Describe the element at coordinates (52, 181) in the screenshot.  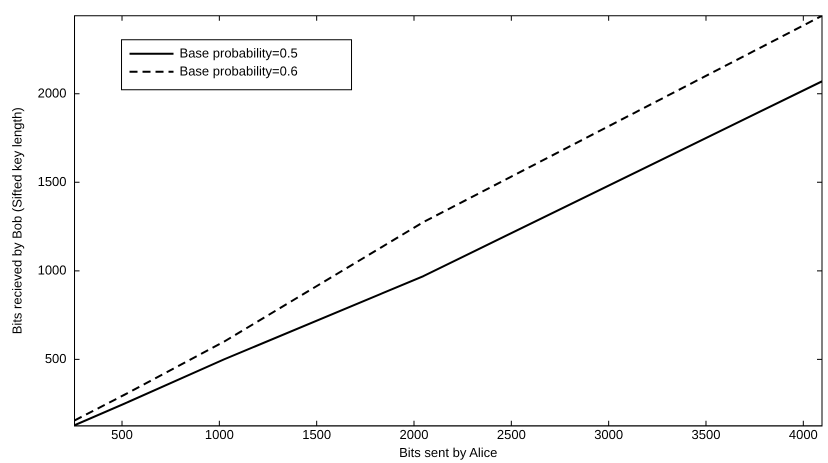
I see `y-tick-label: 1500` at that location.